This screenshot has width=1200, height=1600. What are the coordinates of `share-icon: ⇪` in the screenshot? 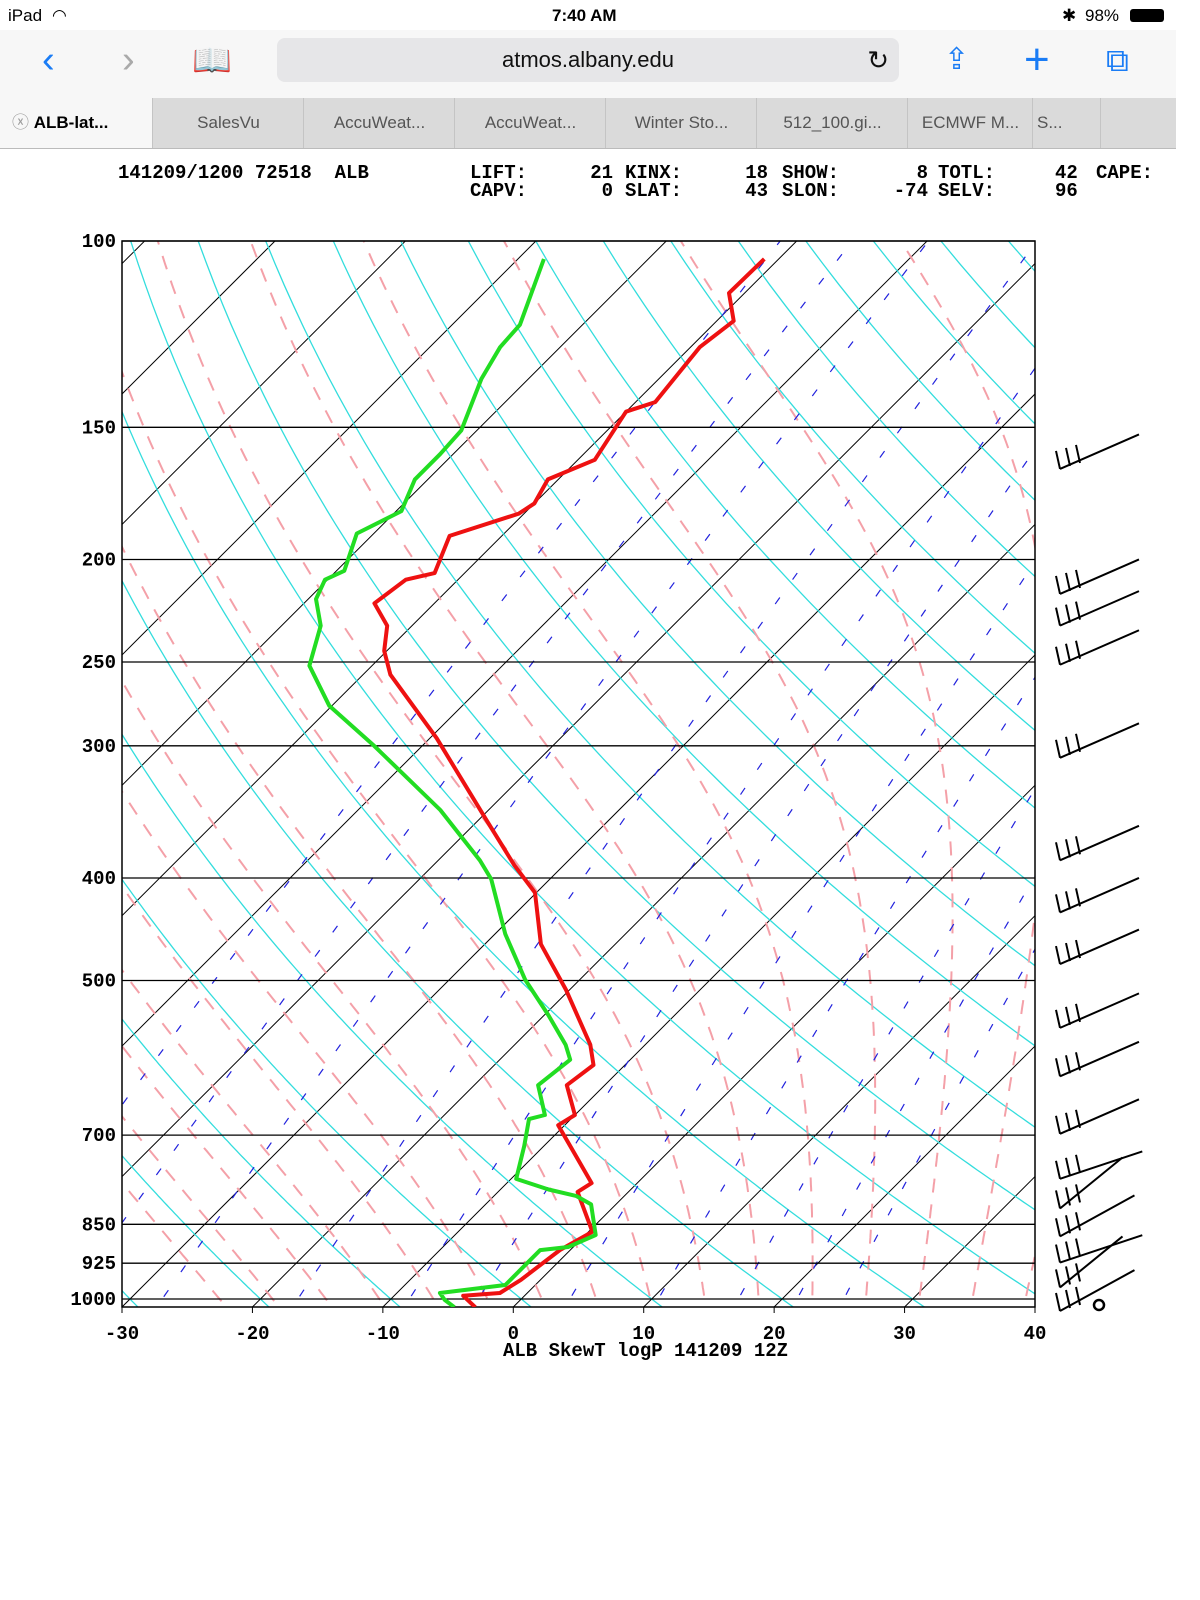 It's located at (957, 59).